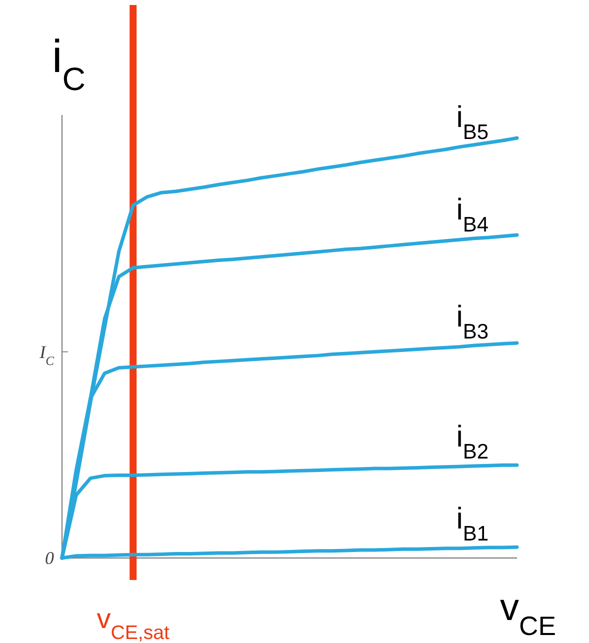 This screenshot has width=589, height=643. I want to click on x-axis-title: v$_{CE}$, so click(528, 614).